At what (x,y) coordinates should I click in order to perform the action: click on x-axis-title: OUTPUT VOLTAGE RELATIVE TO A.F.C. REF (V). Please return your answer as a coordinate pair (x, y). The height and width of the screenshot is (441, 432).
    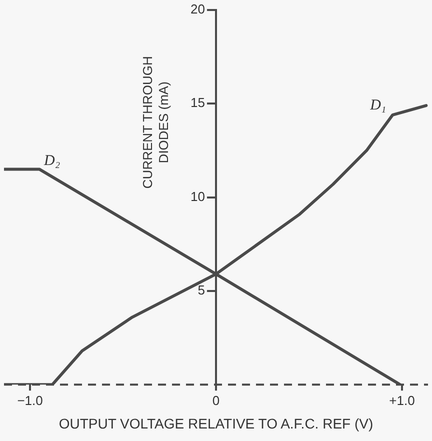
    Looking at the image, I should click on (216, 423).